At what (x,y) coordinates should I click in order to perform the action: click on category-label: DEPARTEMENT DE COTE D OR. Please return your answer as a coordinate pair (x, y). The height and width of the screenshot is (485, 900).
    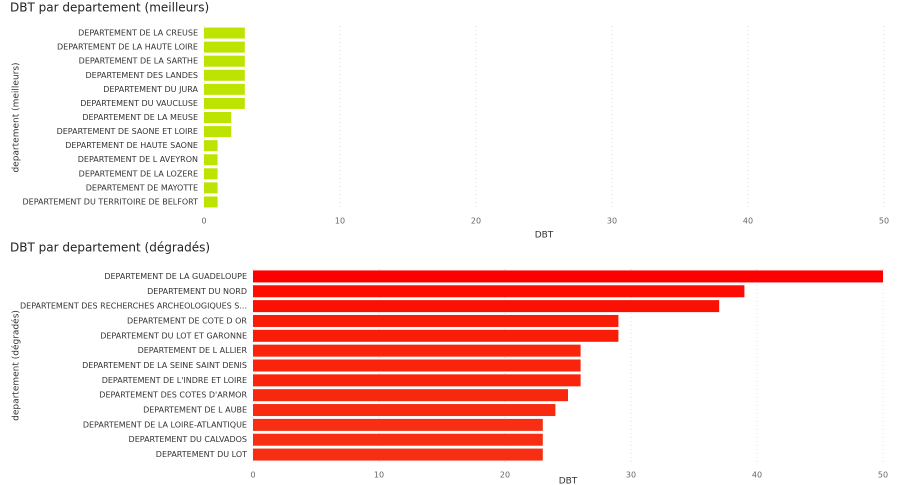
    Looking at the image, I should click on (187, 320).